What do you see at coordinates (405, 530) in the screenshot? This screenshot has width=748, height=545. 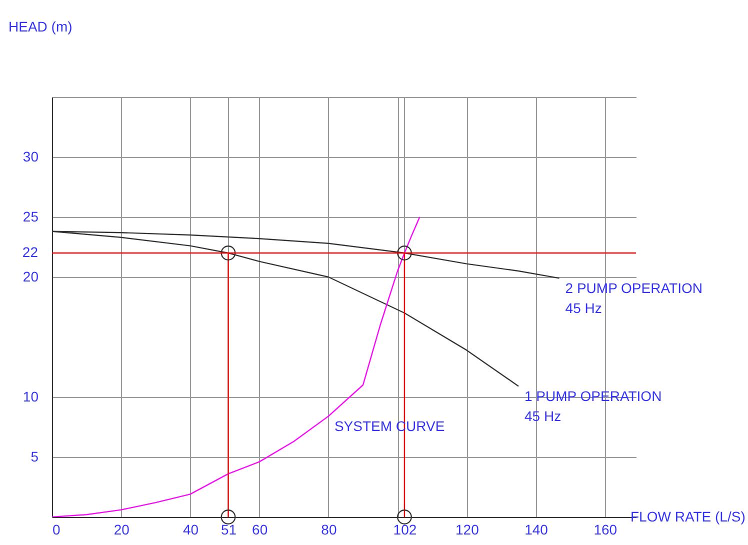 I see `x-tick-label: 102` at bounding box center [405, 530].